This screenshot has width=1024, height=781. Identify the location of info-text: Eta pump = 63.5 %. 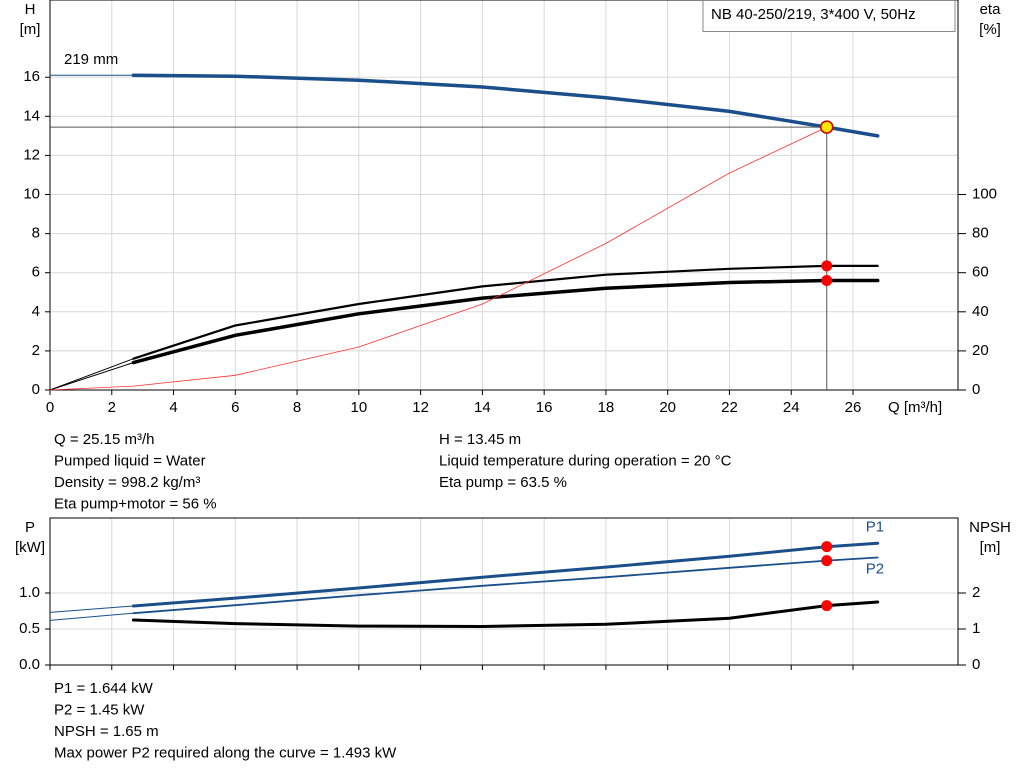
(503, 482).